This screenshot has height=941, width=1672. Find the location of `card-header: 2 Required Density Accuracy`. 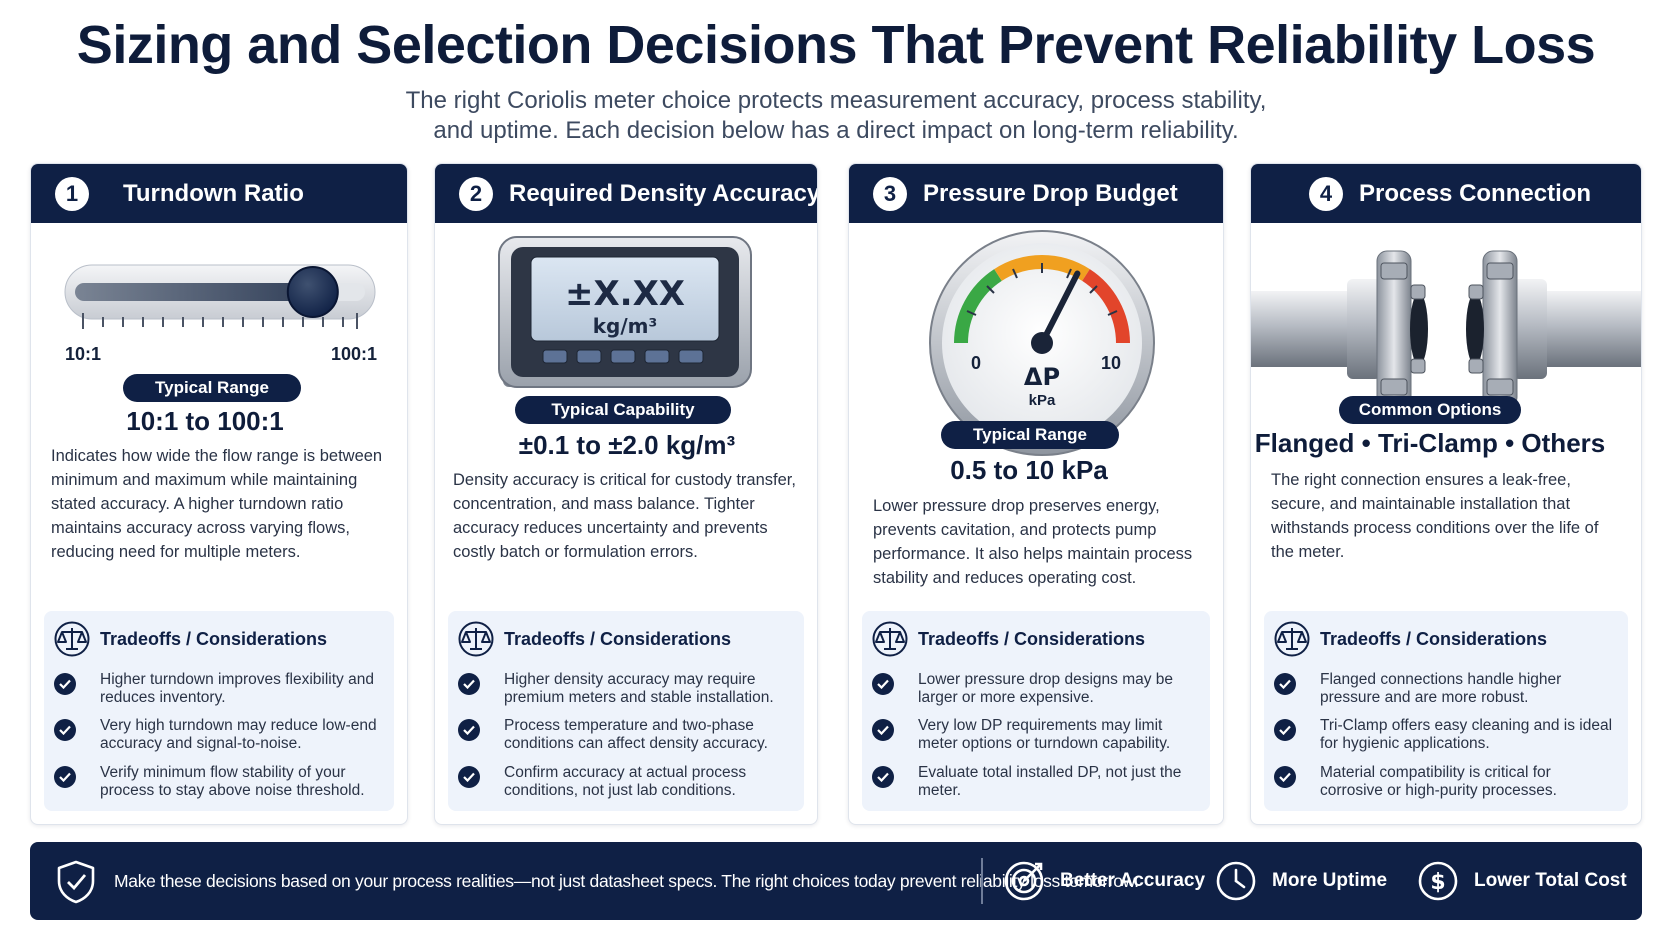

card-header: 2 Required Density Accuracy is located at coordinates (626, 193).